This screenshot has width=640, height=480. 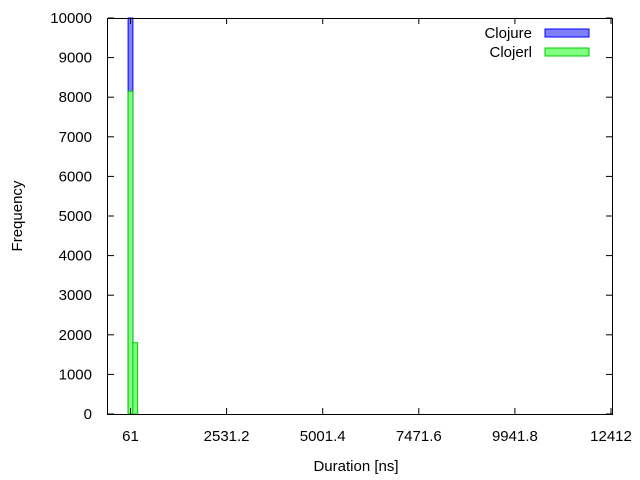 What do you see at coordinates (419, 436) in the screenshot?
I see `x-tick-label: 7471.6` at bounding box center [419, 436].